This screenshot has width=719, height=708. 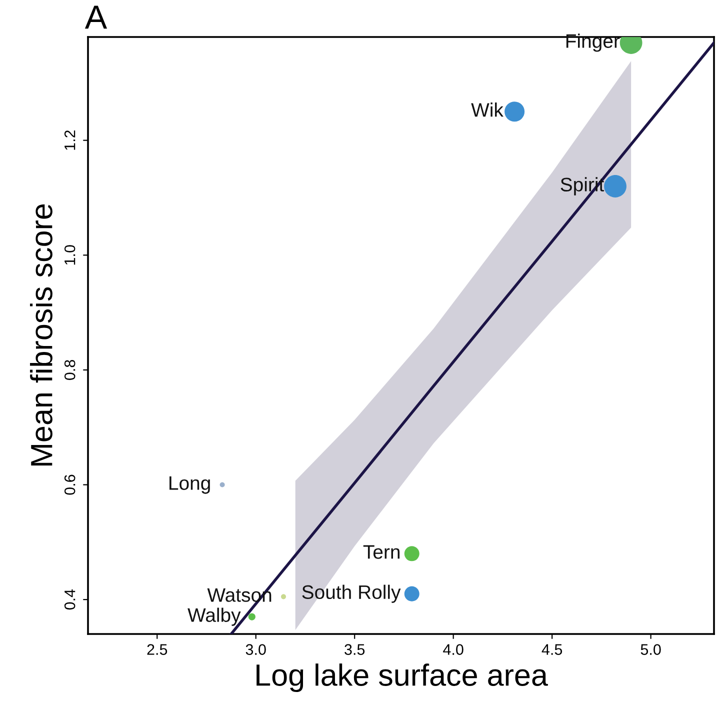 What do you see at coordinates (381, 552) in the screenshot?
I see `annotation: Tern` at bounding box center [381, 552].